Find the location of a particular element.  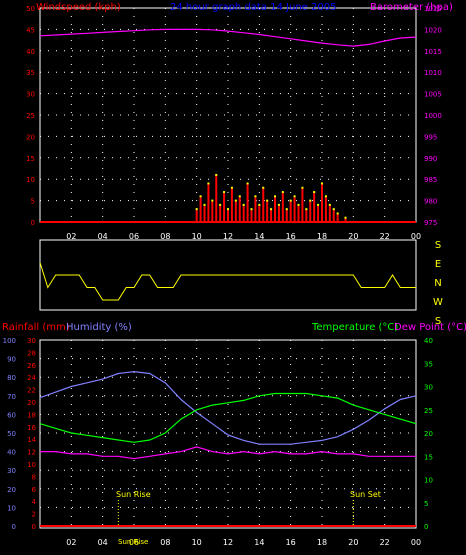

wind-y-tick: 0 is located at coordinates (33, 223).